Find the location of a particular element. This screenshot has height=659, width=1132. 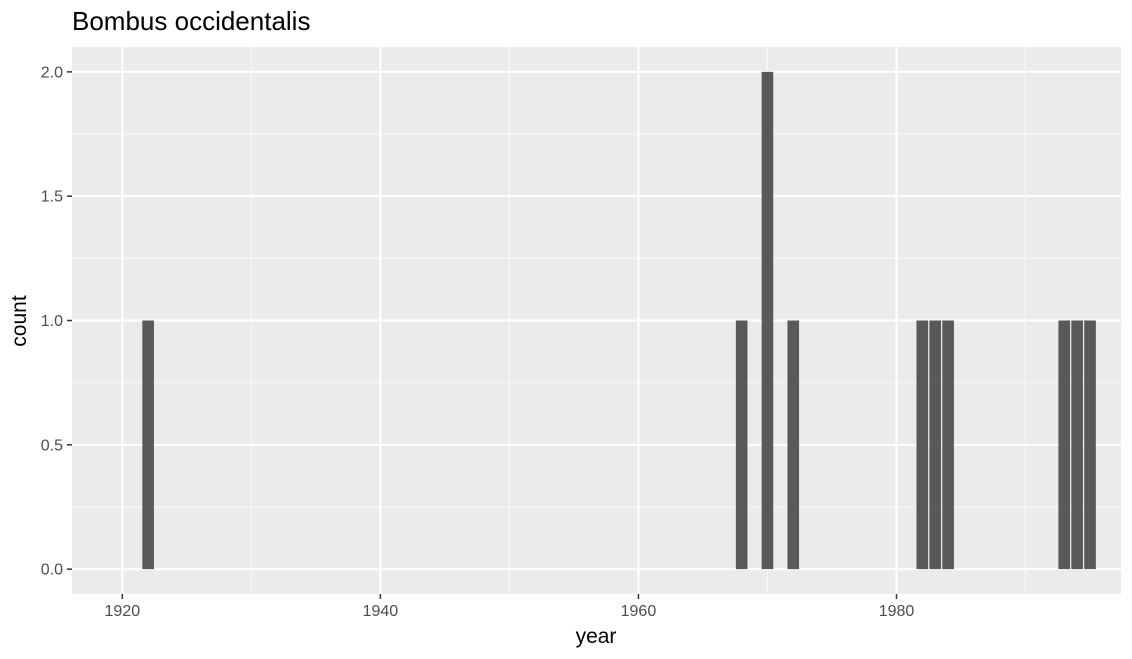

y-axis: 0.0 0.5 1.0 1.5 2.0 is located at coordinates (56, 321).